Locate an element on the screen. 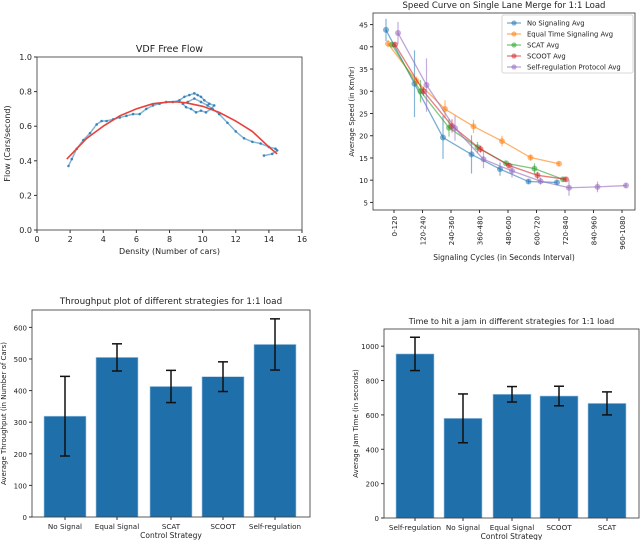  y-axis-label: Average Throughput (in Number of Cars) is located at coordinates (4, 413).